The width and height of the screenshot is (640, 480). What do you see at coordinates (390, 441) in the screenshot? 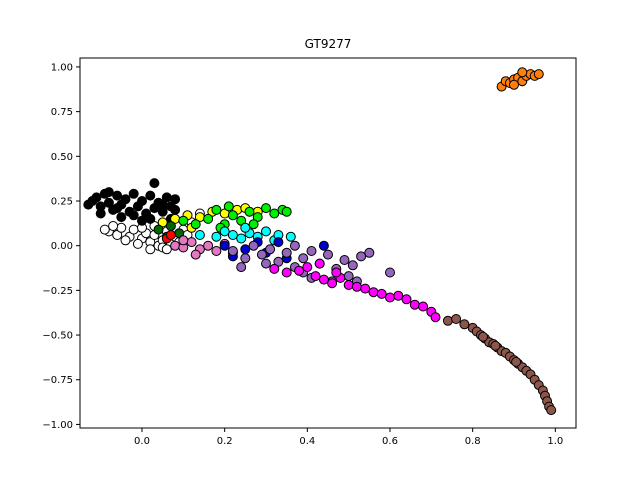
I see `x-tick-label: 0.6` at bounding box center [390, 441].